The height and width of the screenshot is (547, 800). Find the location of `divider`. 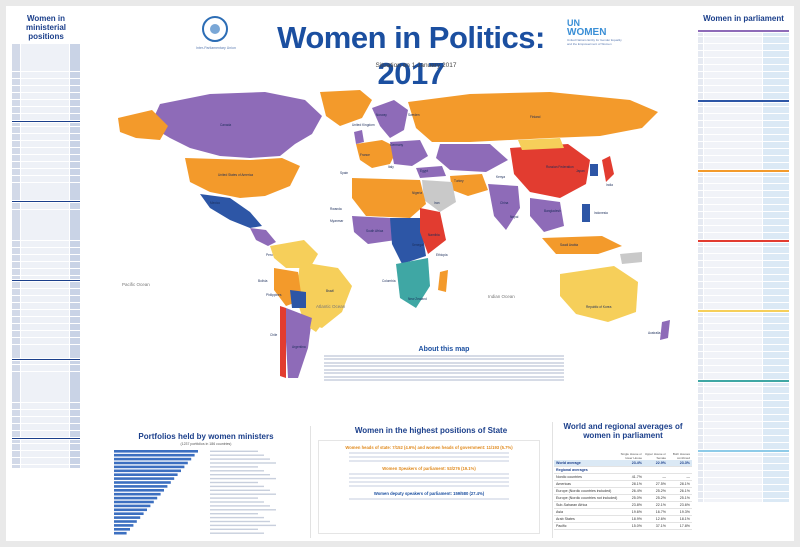

divider is located at coordinates (310, 482).